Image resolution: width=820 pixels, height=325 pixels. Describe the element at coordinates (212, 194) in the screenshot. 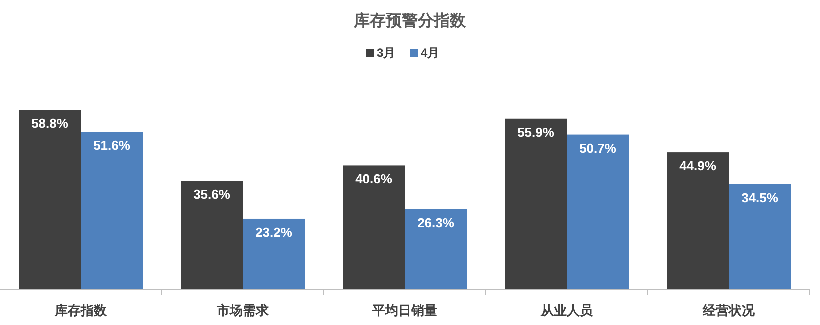

I see `data-label: 35.6%` at that location.